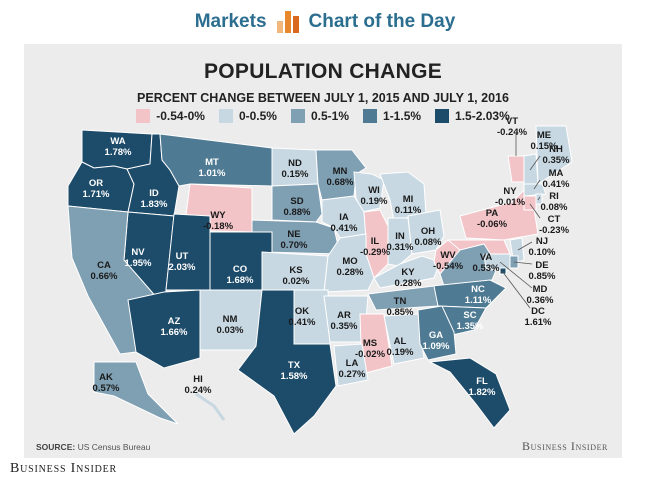 The image size is (650, 487). I want to click on state-value-label: 0.27%, so click(352, 374).